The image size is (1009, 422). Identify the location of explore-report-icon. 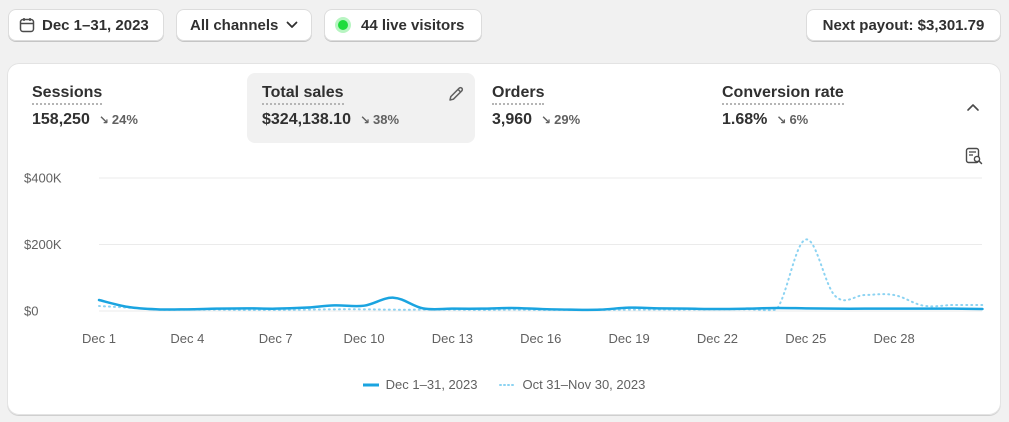
(974, 156).